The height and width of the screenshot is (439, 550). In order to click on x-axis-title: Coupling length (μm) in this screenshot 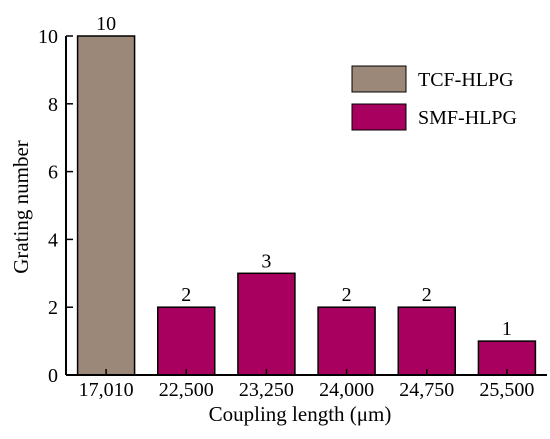, I will do `click(300, 414)`.